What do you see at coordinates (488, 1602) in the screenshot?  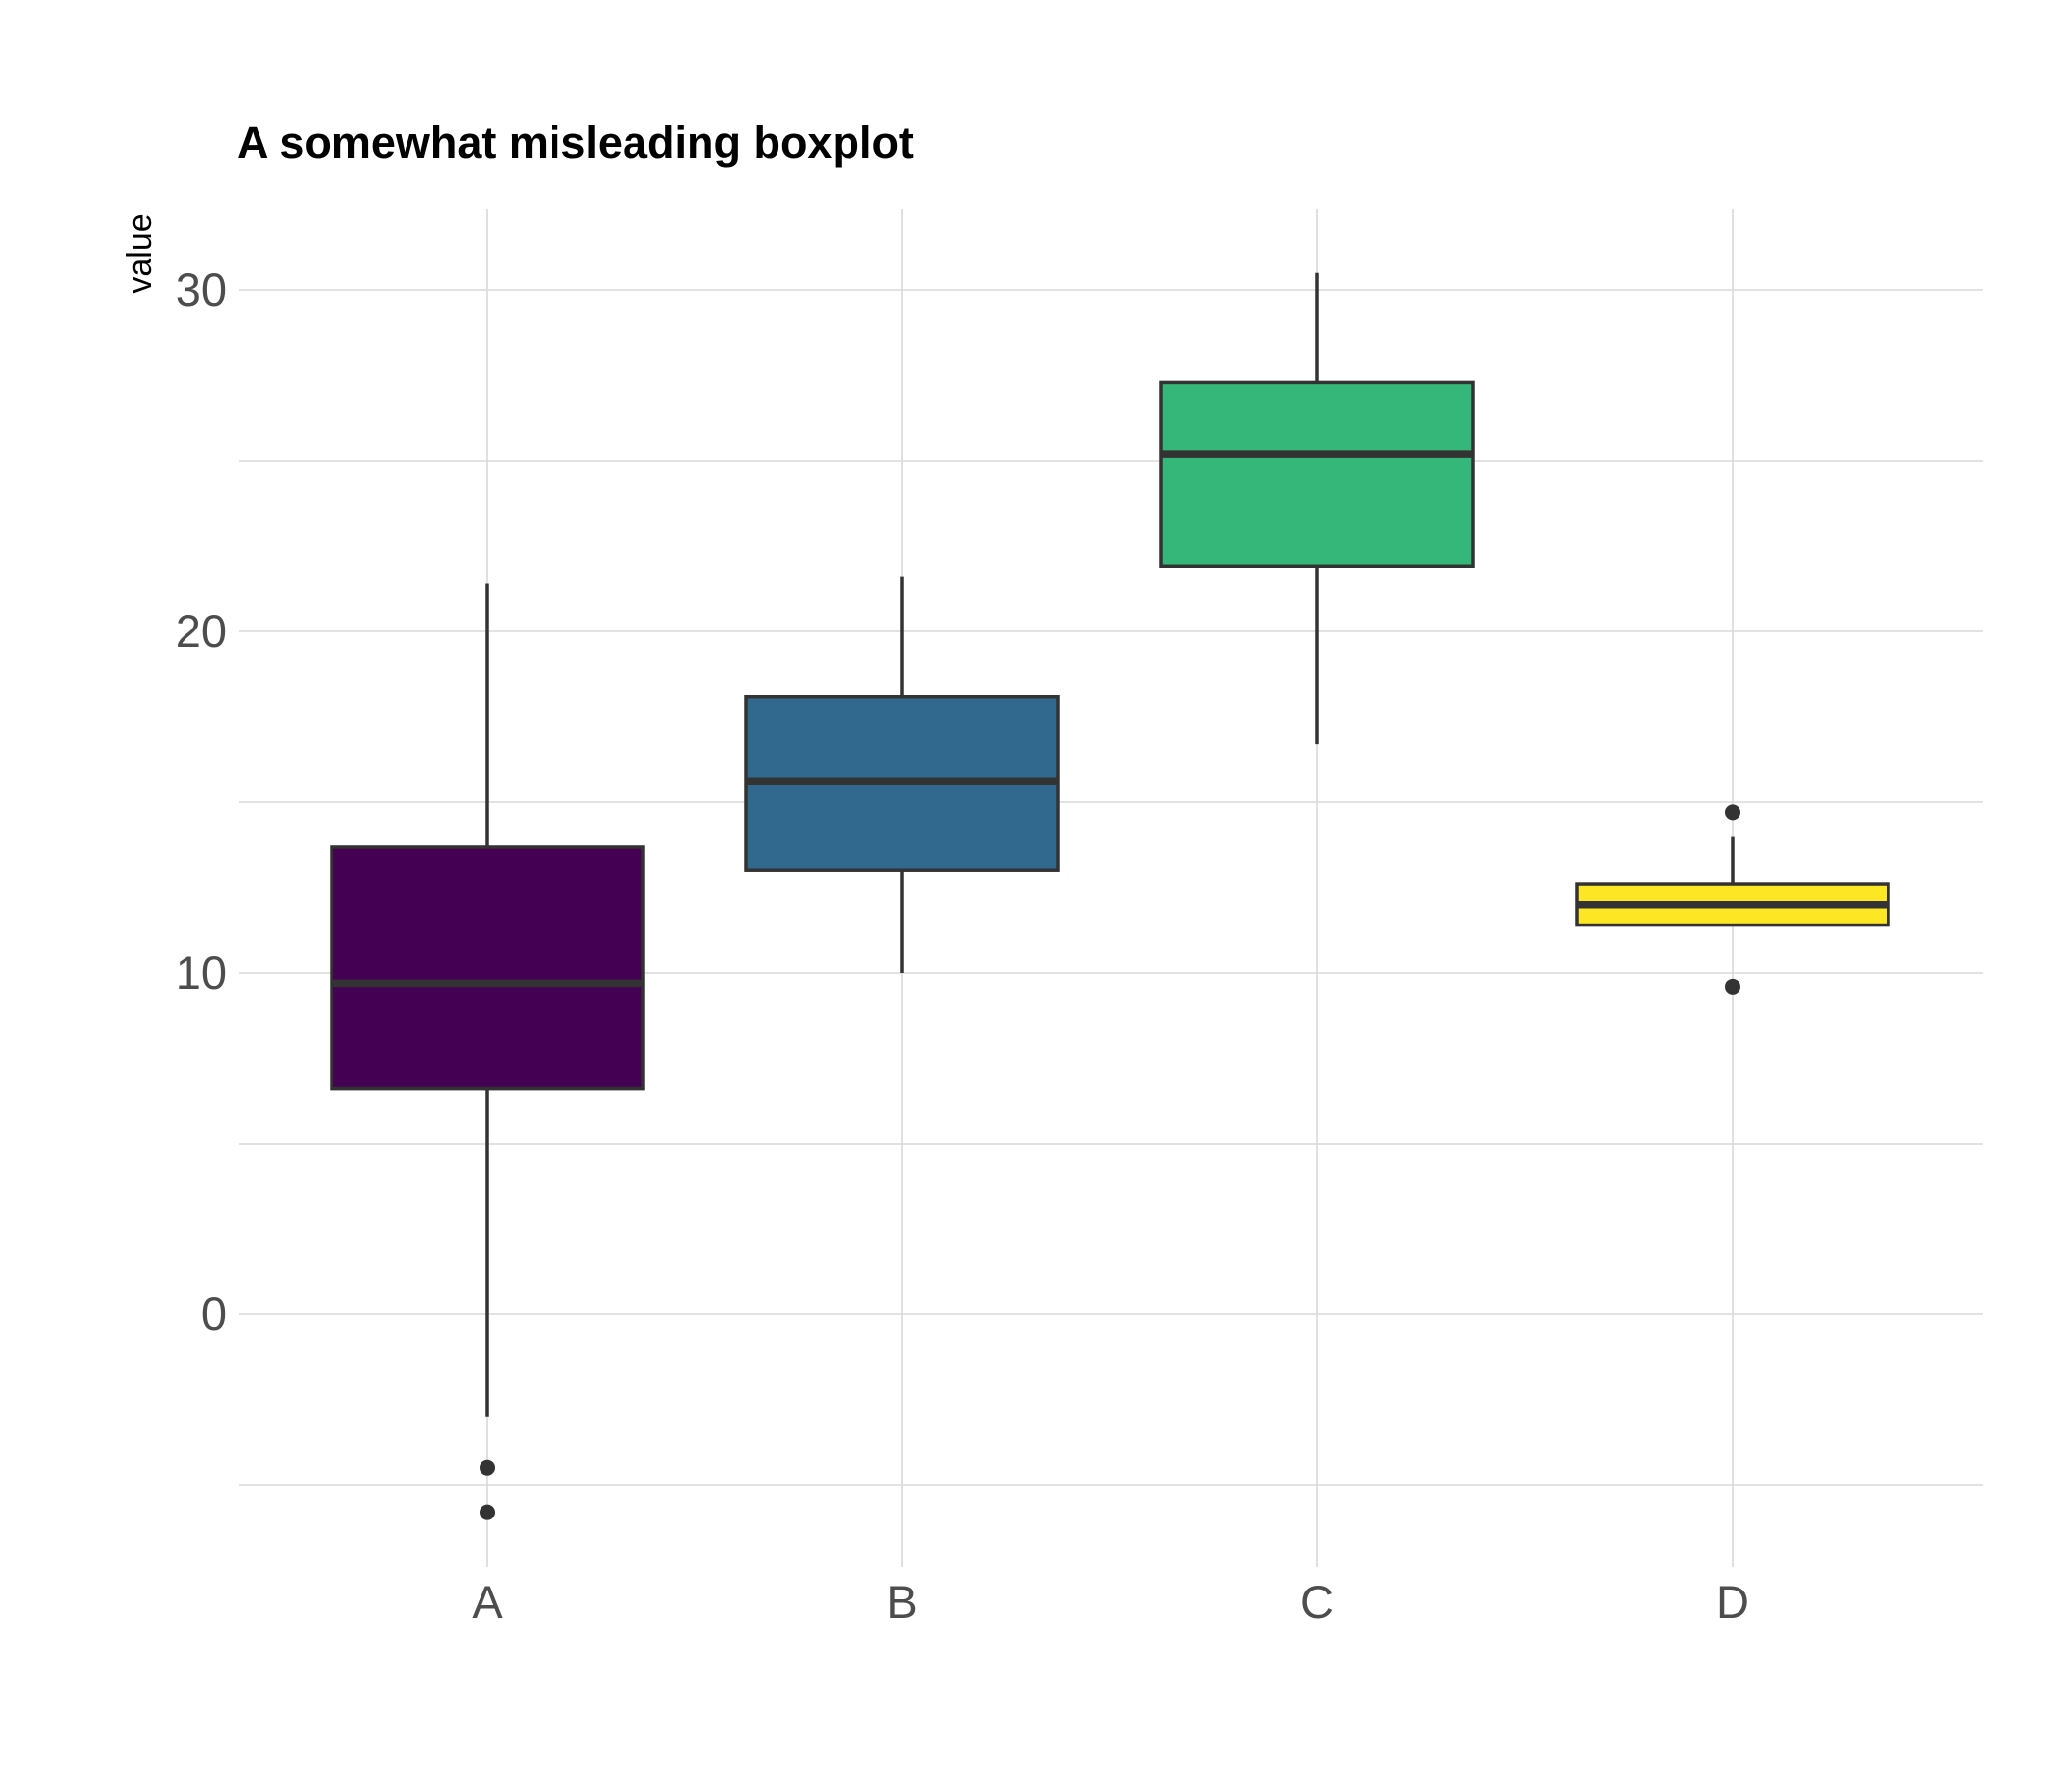 I see `x-tick-label: A` at bounding box center [488, 1602].